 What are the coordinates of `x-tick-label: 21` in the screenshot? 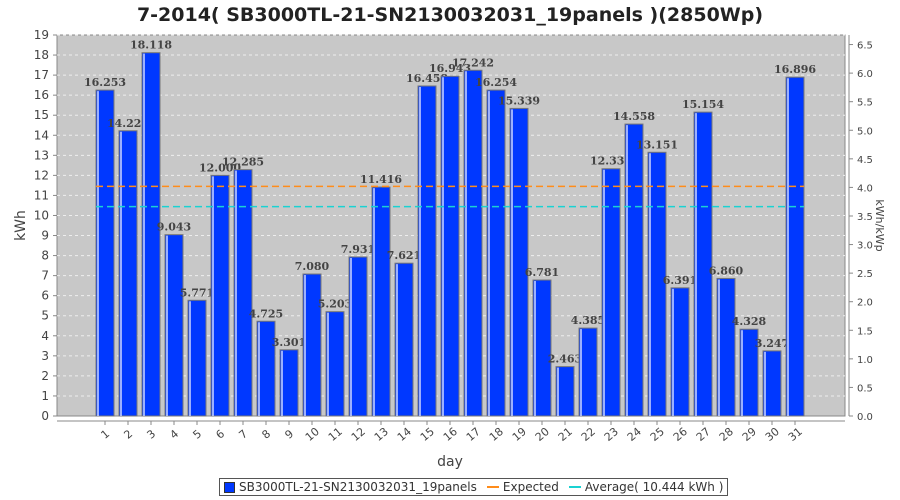 It's located at (565, 434).